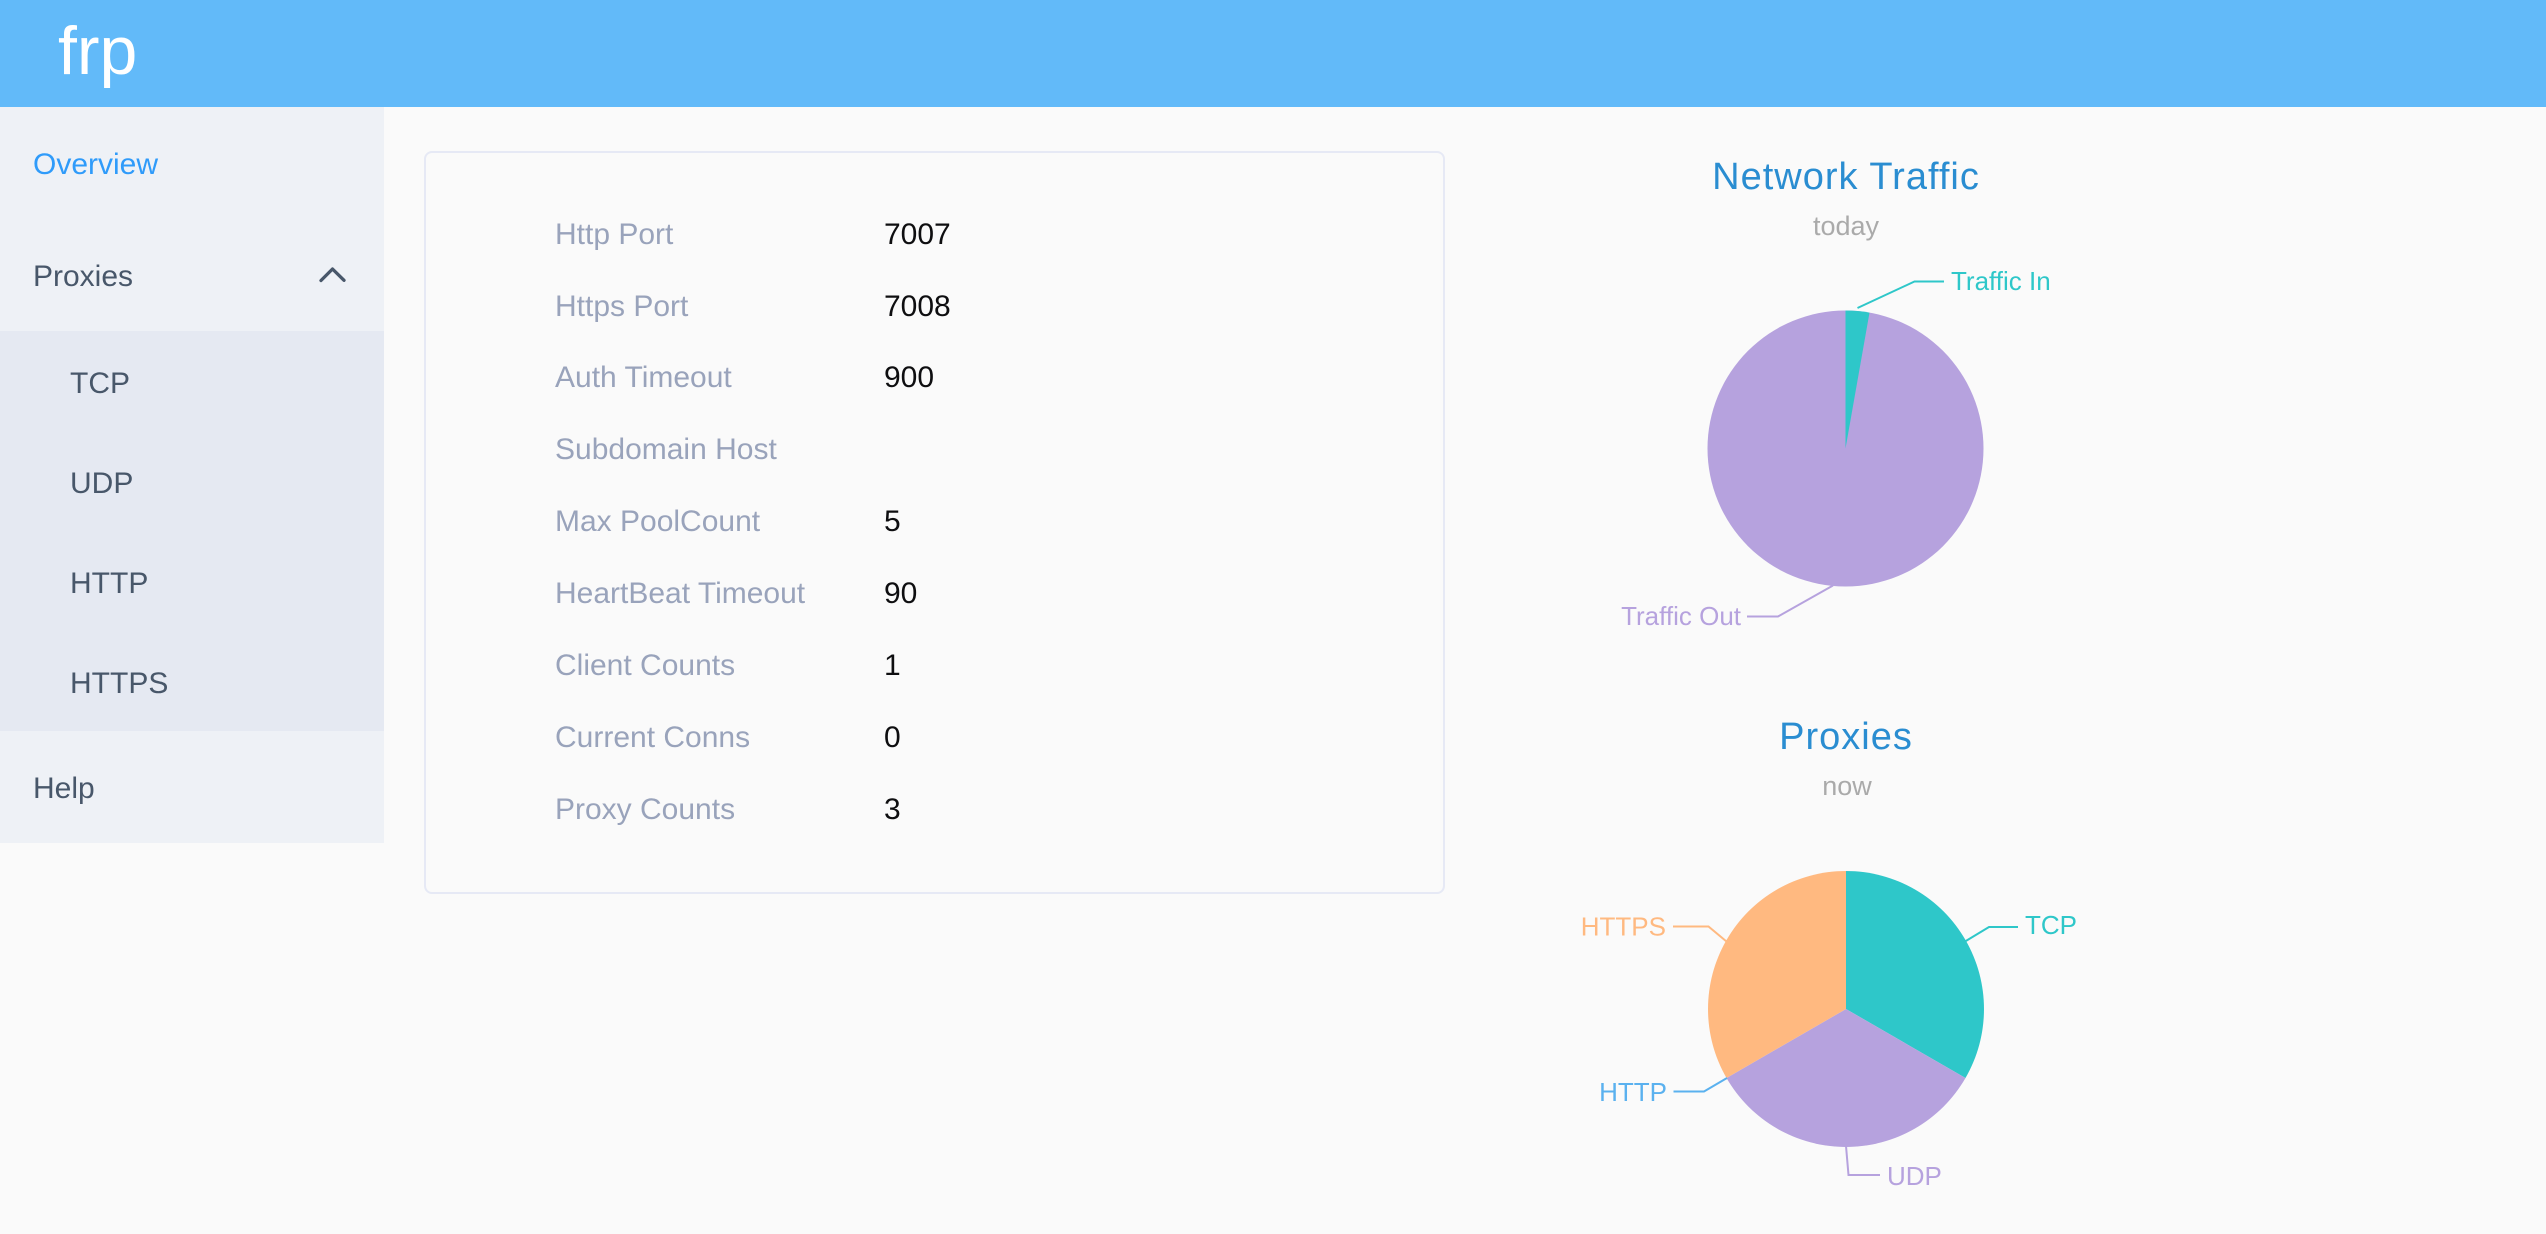 The height and width of the screenshot is (1234, 2546). What do you see at coordinates (1623, 927) in the screenshot?
I see `svg-text: HTTPS` at bounding box center [1623, 927].